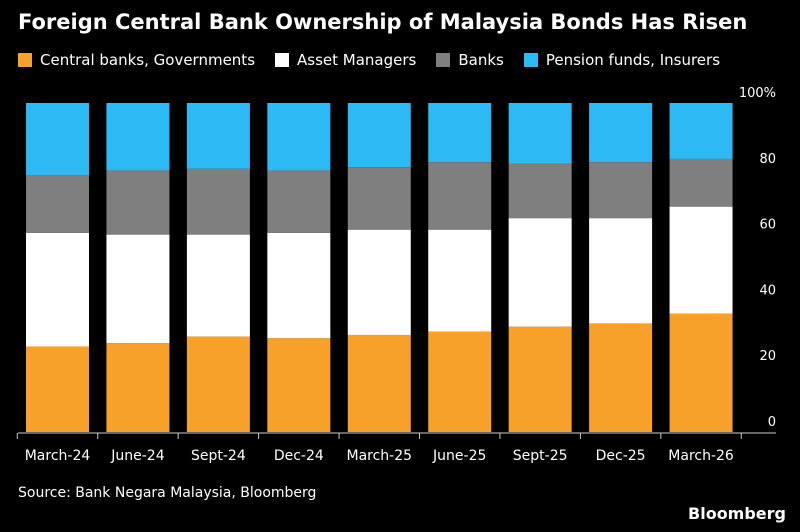 The image size is (800, 532). I want to click on source-note: Source: Bank Negara Malaysia, Bloomberg, so click(167, 493).